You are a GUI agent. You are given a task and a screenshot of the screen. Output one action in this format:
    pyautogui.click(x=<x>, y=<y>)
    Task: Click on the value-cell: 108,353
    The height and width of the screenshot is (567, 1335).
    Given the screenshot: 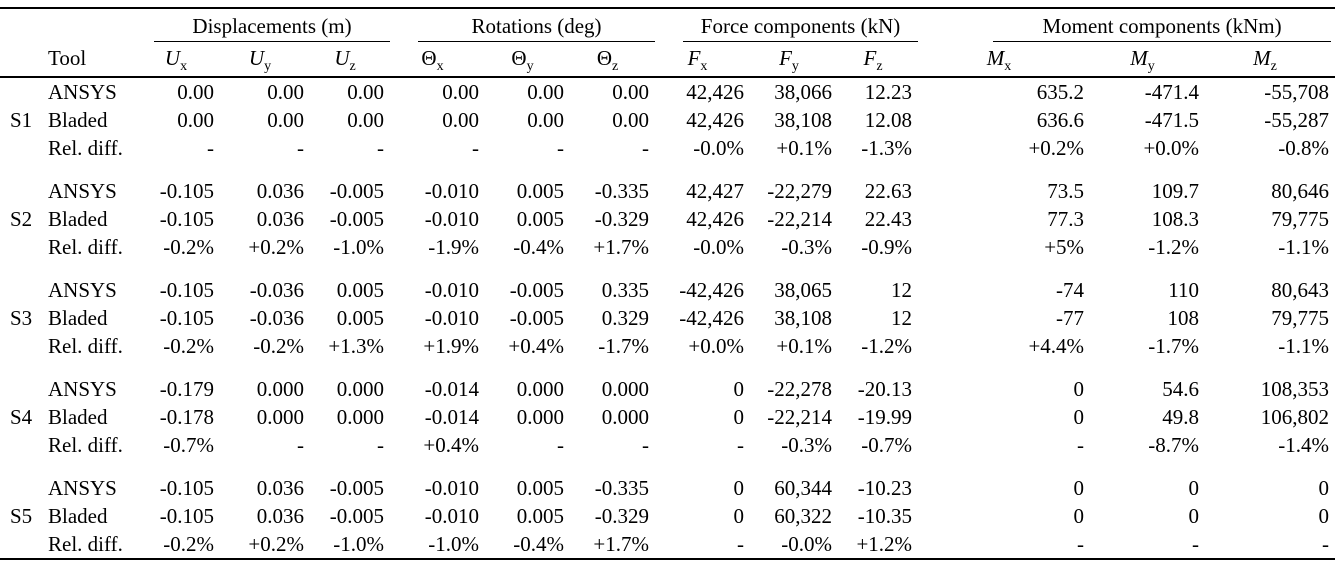 What is the action you would take?
    pyautogui.click(x=1295, y=389)
    